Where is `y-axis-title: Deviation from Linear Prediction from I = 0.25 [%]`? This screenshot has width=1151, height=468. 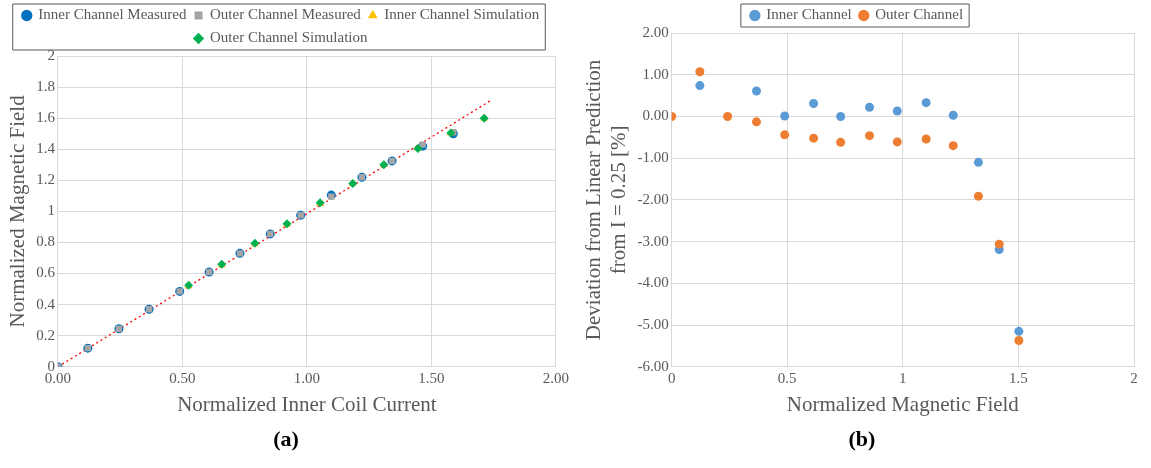 y-axis-title: Deviation from Linear Prediction from I = 0.25 [%] is located at coordinates (606, 200).